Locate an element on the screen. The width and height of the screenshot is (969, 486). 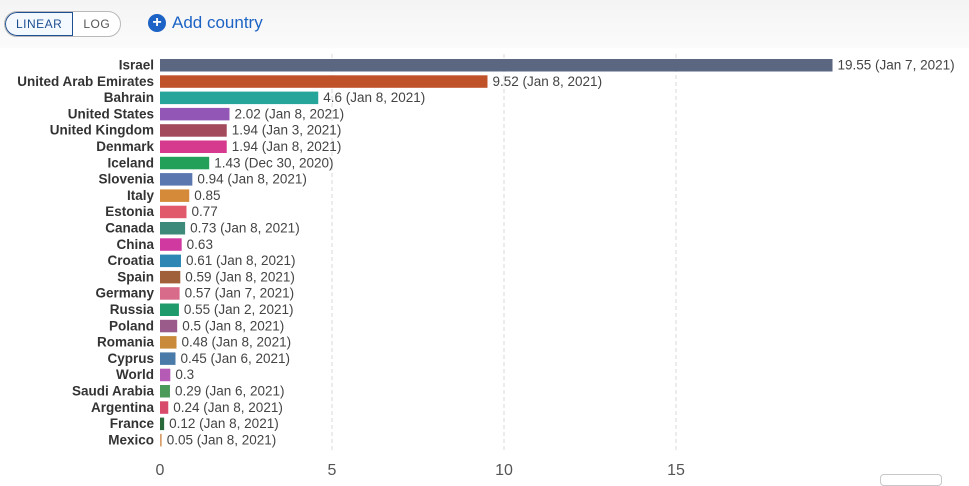
data-label: 0.05 (Jan 8, 2021) is located at coordinates (222, 439).